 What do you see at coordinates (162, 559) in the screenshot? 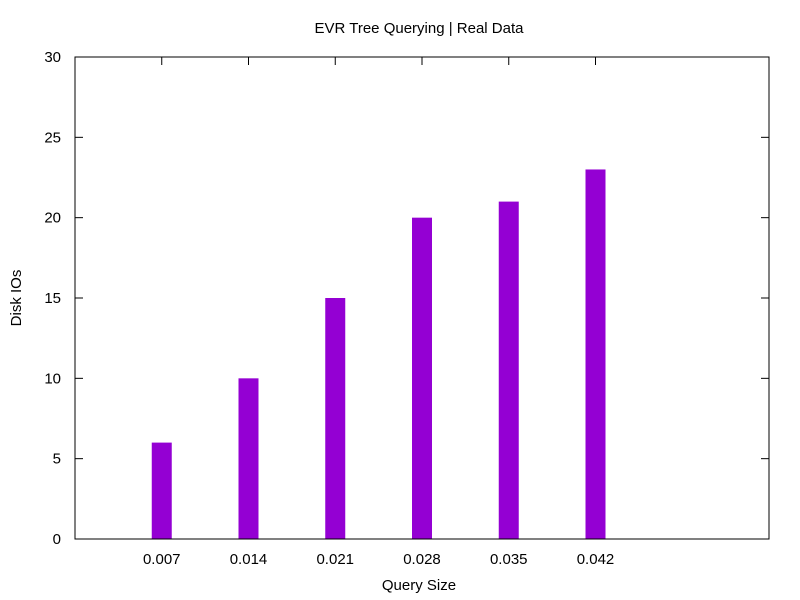
I see `x-tick-label: 0.007` at bounding box center [162, 559].